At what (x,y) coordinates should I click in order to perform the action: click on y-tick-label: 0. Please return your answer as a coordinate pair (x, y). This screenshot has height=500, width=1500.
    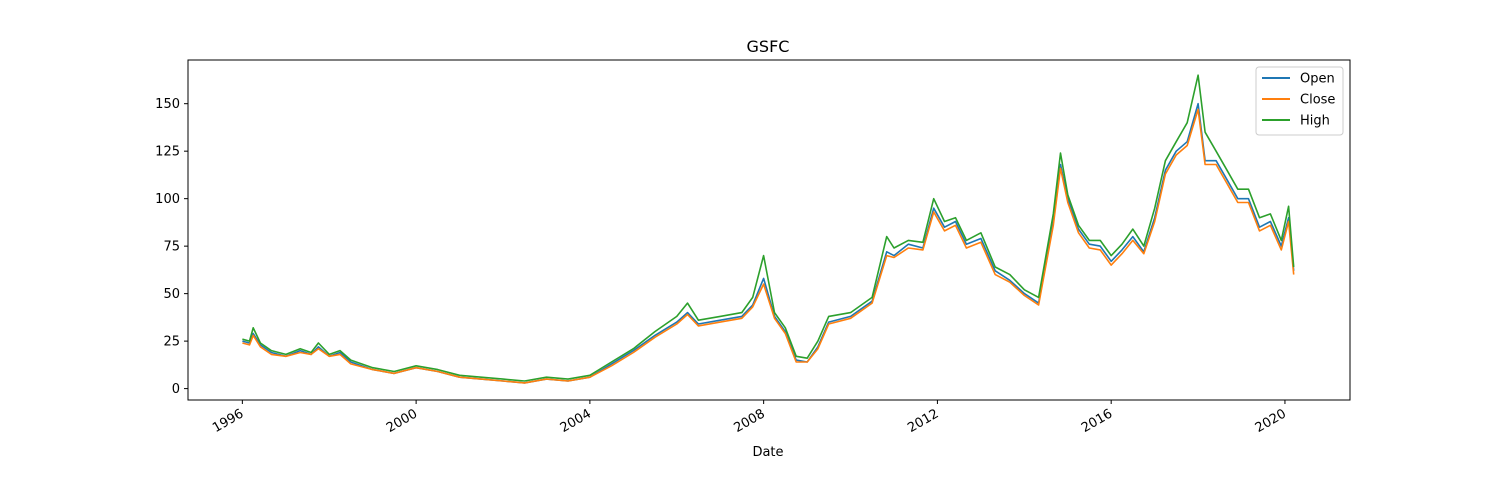
    Looking at the image, I should click on (176, 389).